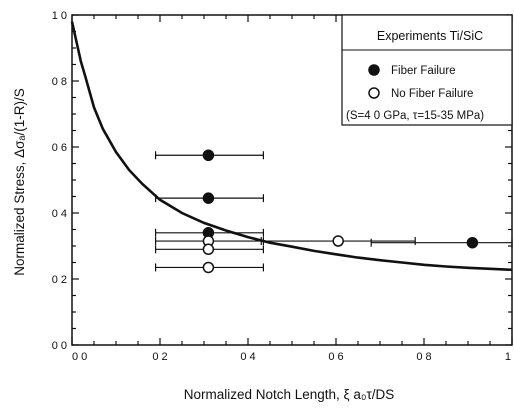 The image size is (514, 409). What do you see at coordinates (59, 346) in the screenshot?
I see `y-tick-label: 0 0` at bounding box center [59, 346].